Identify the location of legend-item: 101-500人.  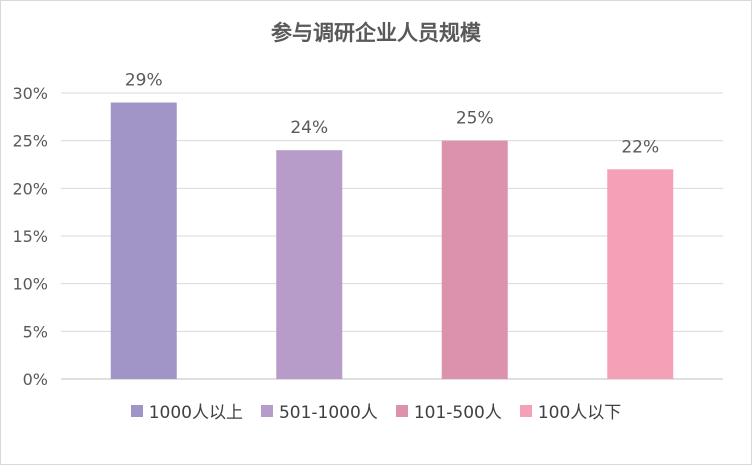
(448, 410).